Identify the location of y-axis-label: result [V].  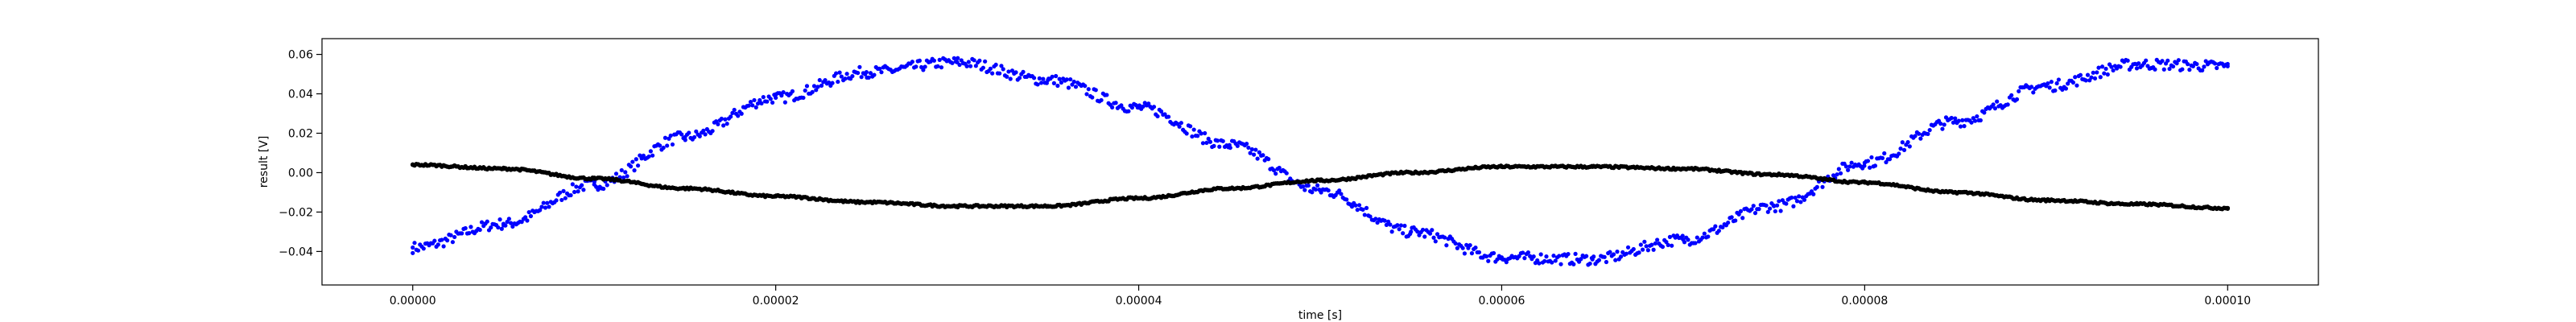
(264, 162).